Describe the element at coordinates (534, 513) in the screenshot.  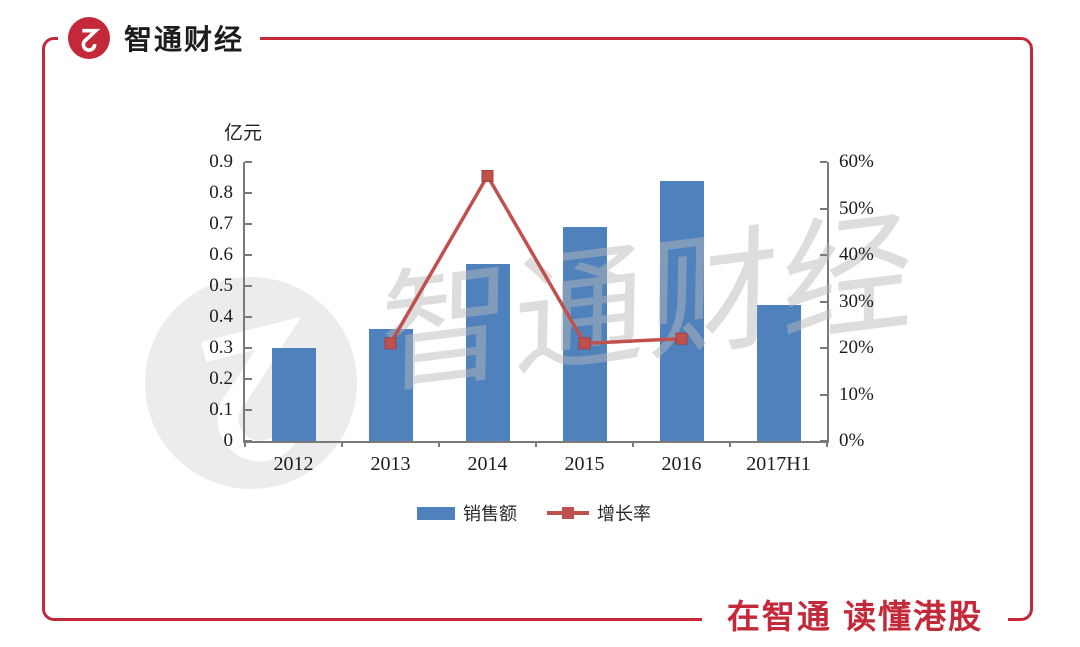
I see `chart-legend: 销售额 增长率` at that location.